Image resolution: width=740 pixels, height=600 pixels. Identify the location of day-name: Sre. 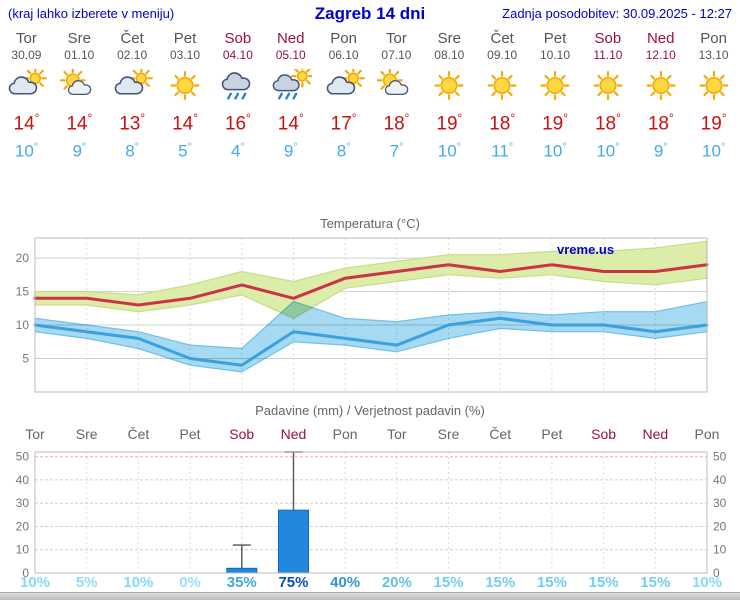
(449, 38).